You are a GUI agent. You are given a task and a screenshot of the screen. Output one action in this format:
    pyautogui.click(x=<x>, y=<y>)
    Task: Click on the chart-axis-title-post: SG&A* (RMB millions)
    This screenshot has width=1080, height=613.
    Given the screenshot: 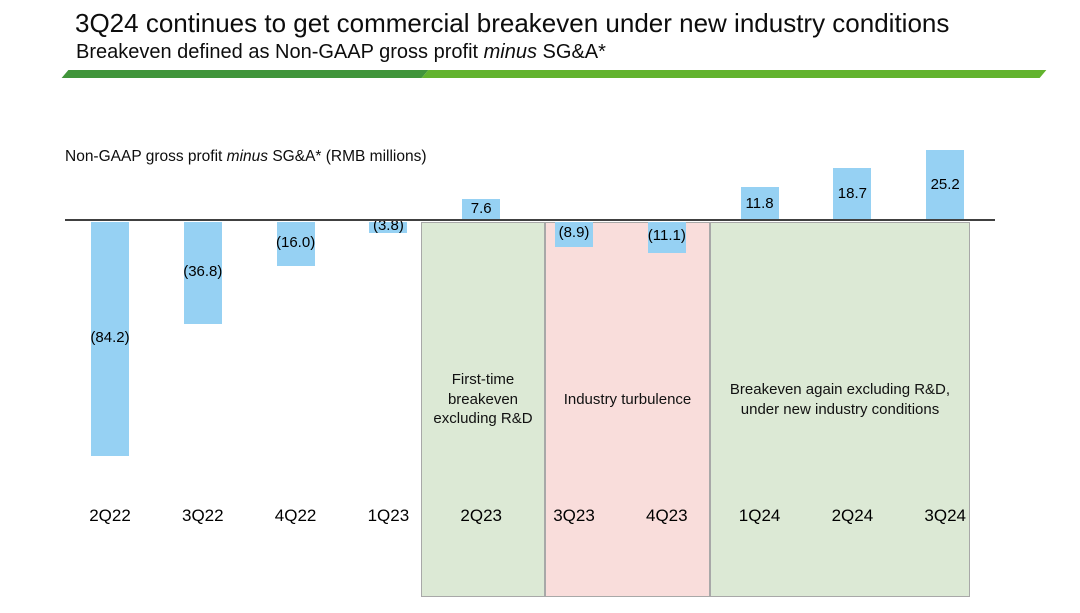 What is the action you would take?
    pyautogui.click(x=347, y=156)
    